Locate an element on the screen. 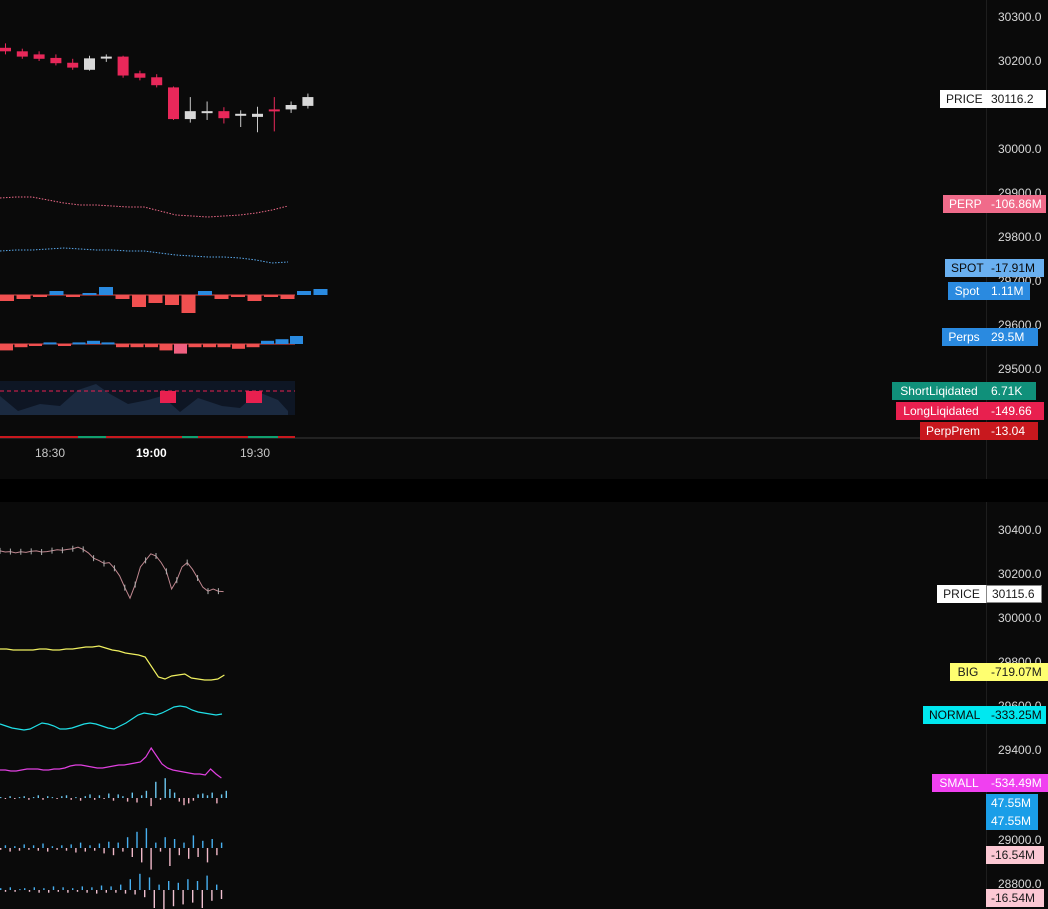  legend-tag-value: -17.91M is located at coordinates (1015, 268).